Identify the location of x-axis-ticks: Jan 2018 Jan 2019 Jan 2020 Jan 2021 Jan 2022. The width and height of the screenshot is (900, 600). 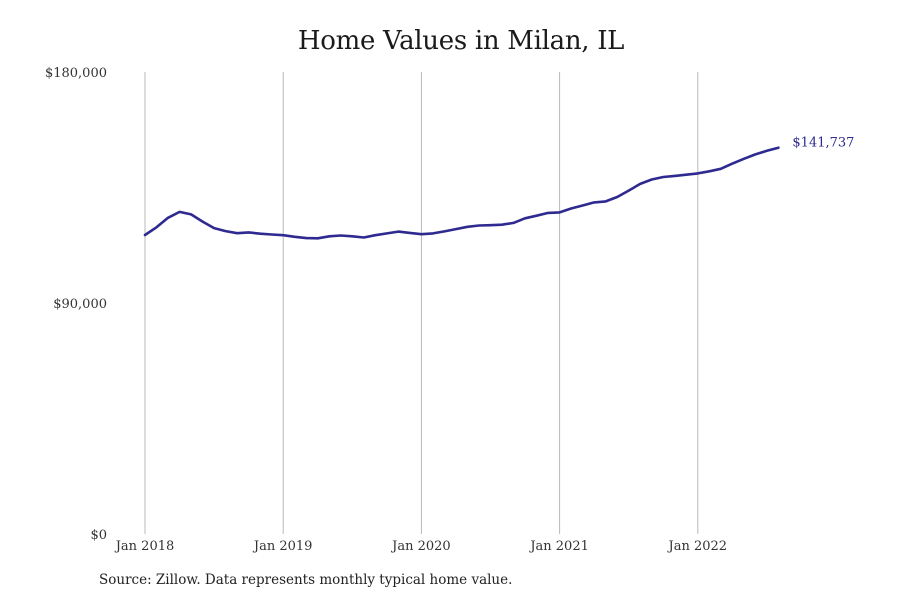
(420, 546).